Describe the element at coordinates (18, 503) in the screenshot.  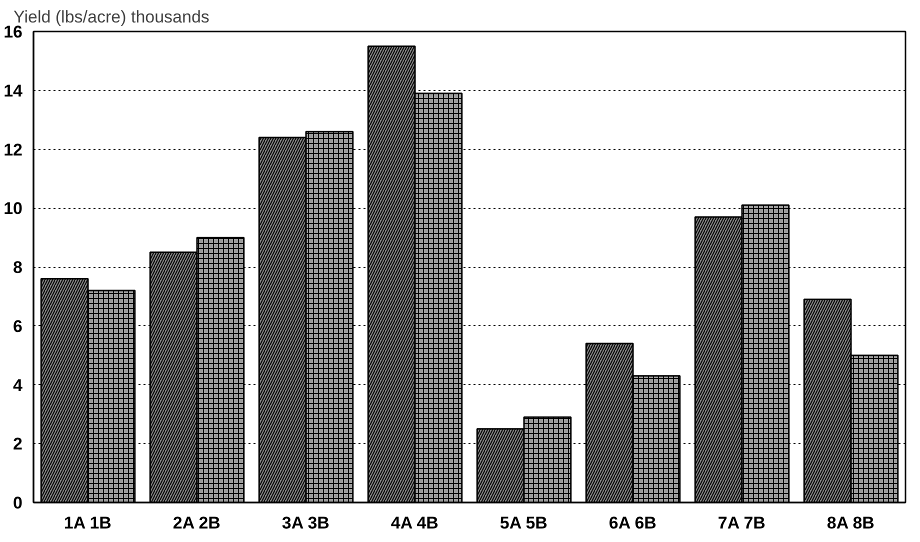
I see `y-tick-label: 0` at that location.